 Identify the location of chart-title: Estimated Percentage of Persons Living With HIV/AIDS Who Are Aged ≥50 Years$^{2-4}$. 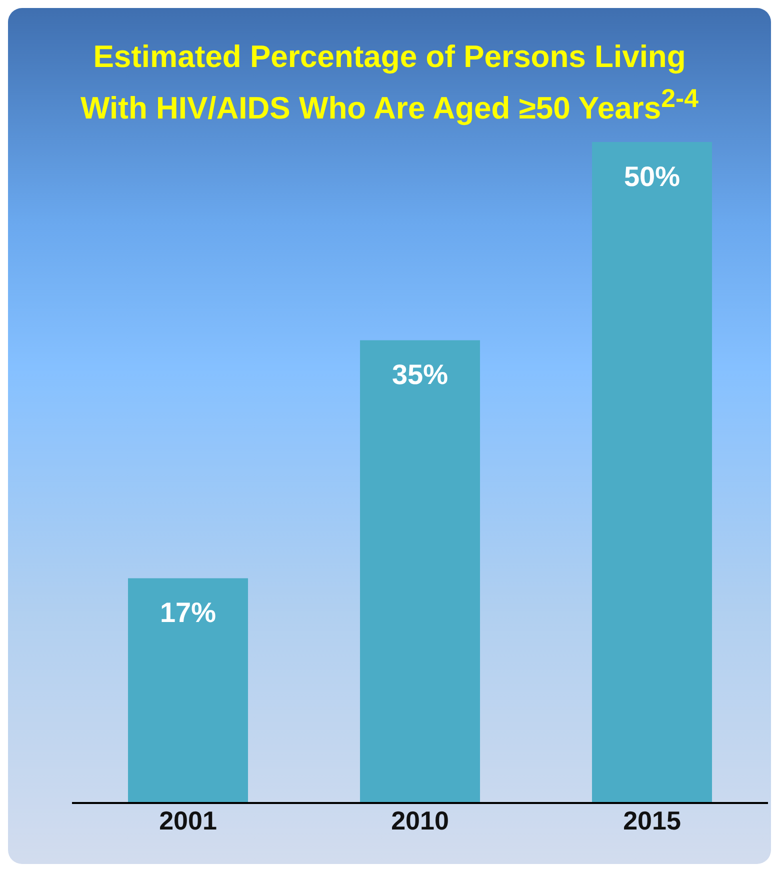
(390, 83).